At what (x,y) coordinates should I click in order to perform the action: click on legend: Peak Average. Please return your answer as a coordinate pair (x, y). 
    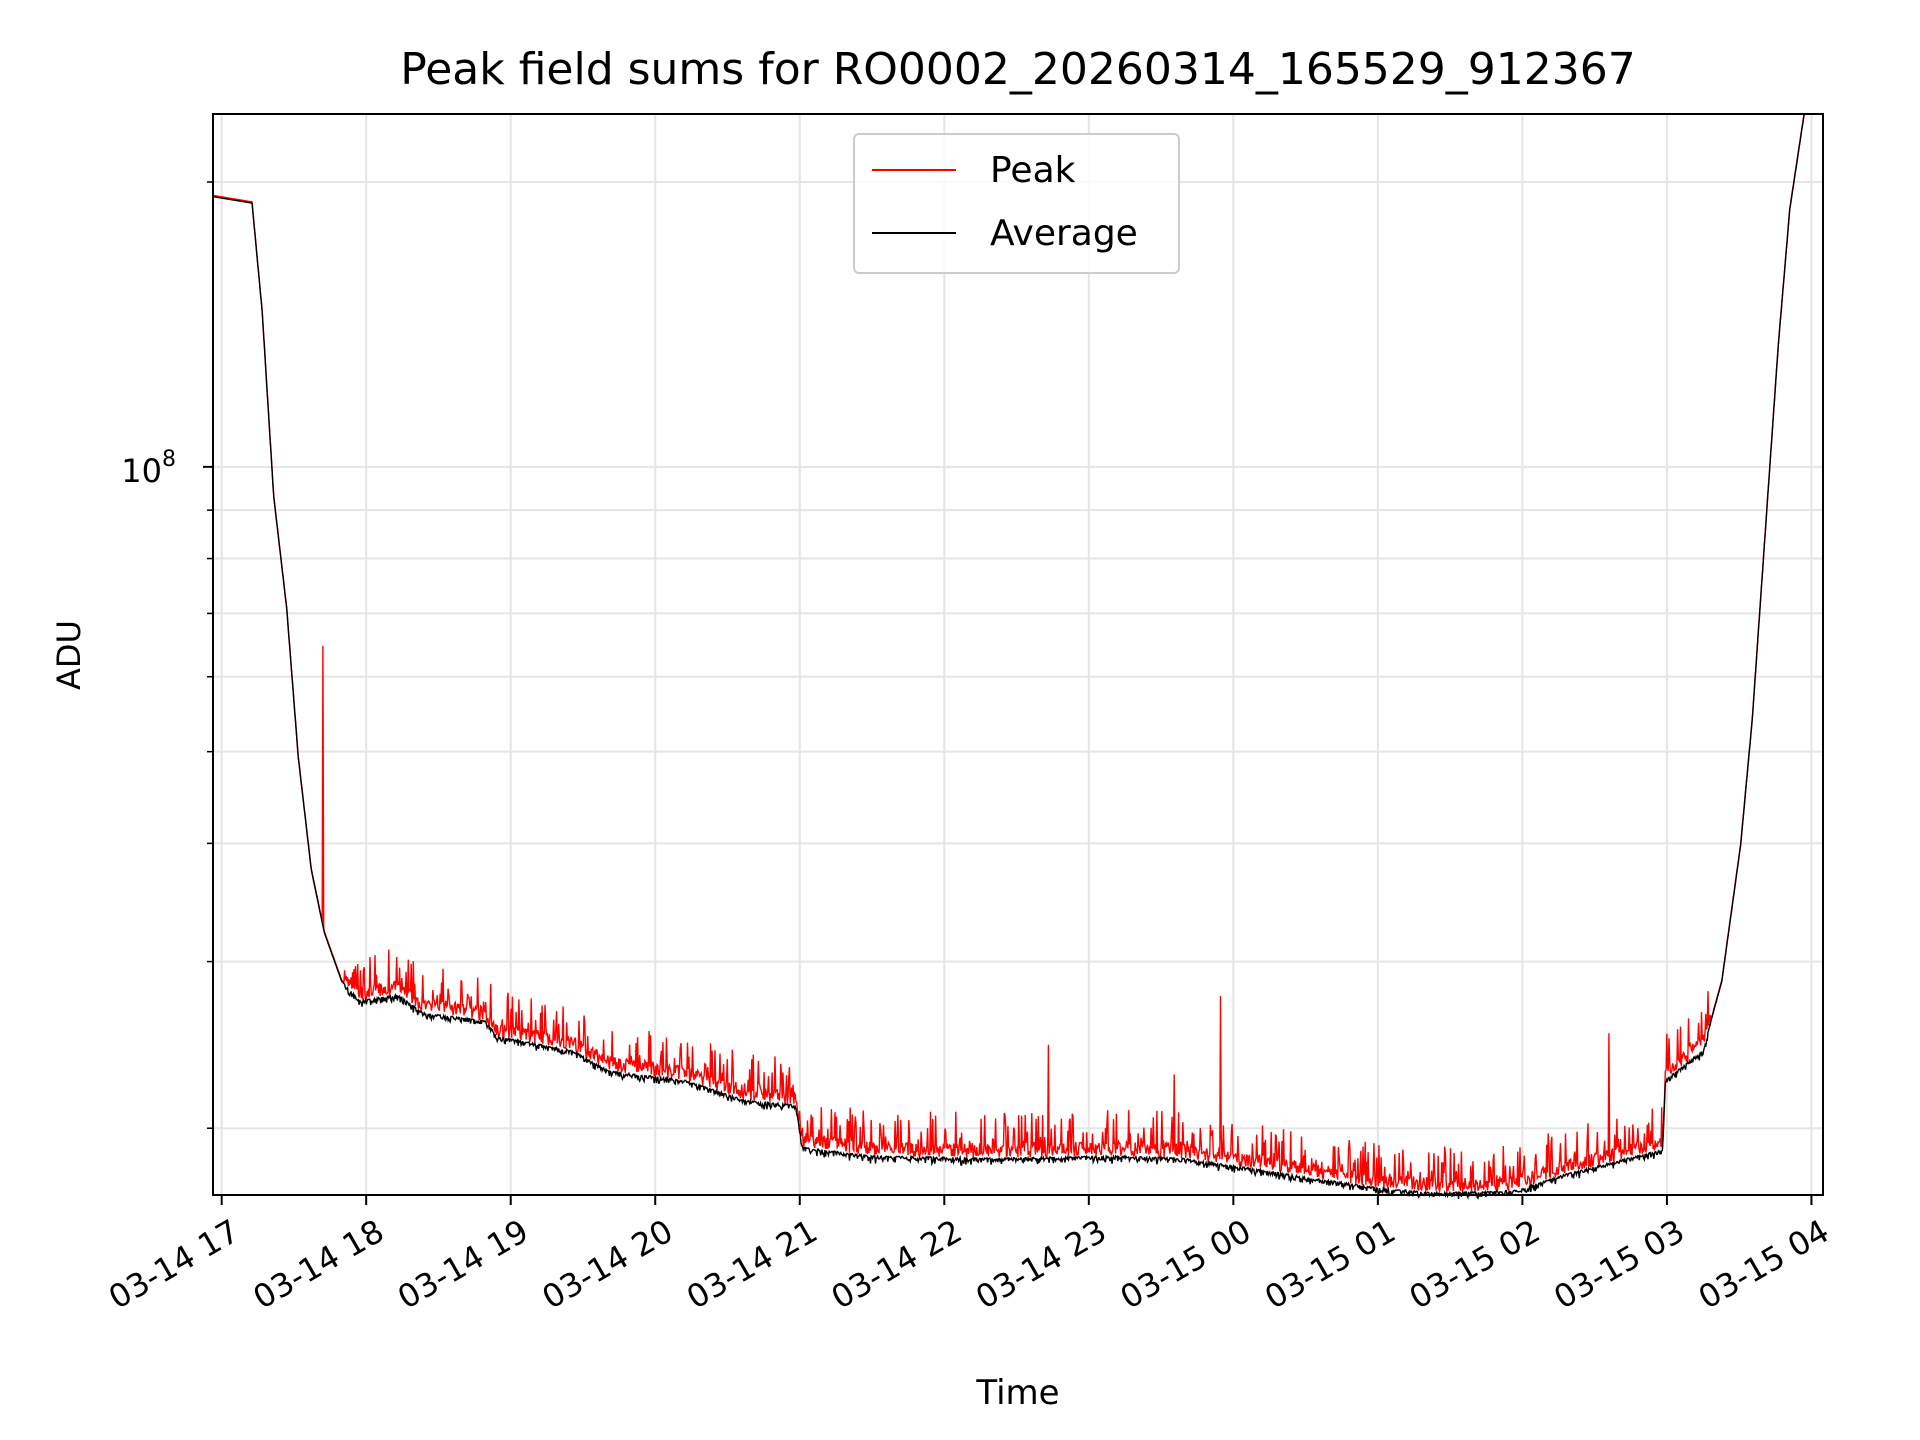
    Looking at the image, I should click on (1016, 203).